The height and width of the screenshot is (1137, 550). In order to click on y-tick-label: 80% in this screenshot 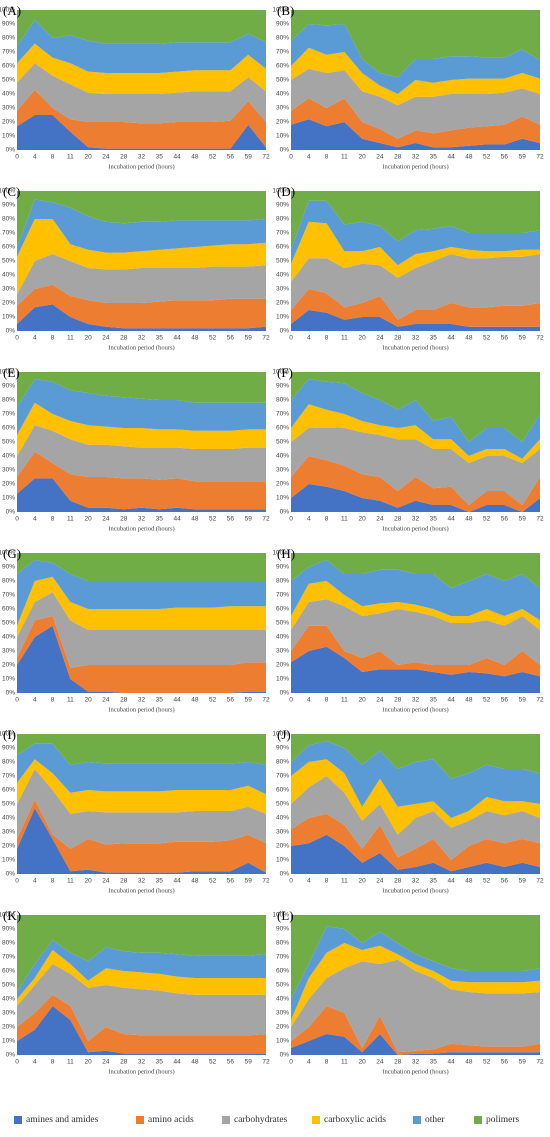, I will do `click(8, 762)`.